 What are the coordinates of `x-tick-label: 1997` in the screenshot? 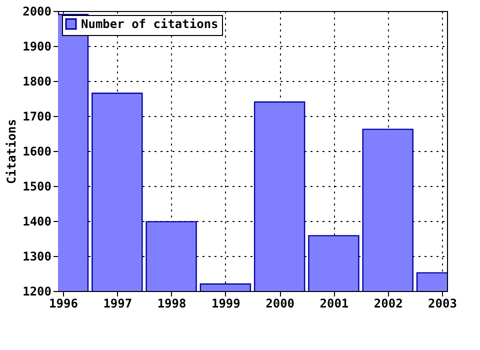 It's located at (117, 303).